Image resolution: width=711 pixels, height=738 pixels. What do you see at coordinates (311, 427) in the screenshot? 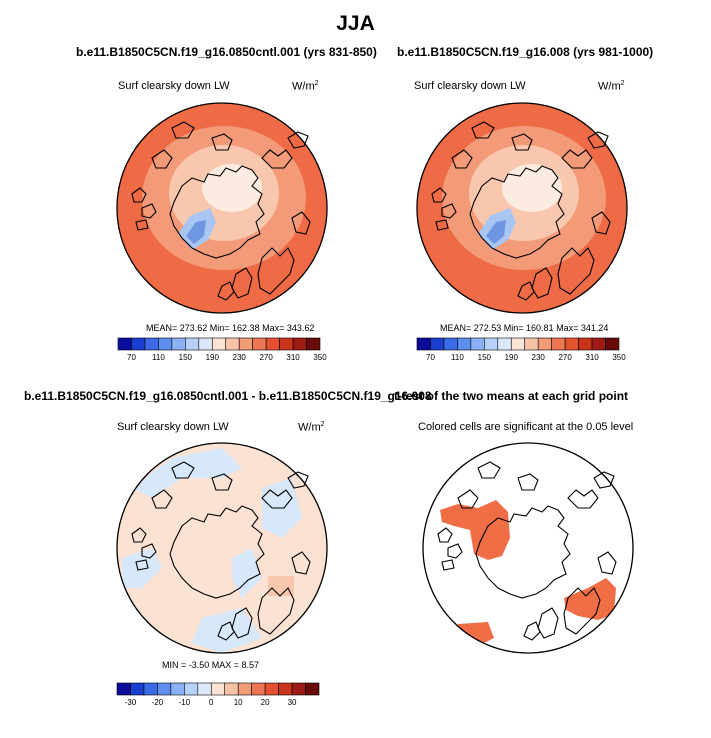
I see `panel3-units: W/m2` at bounding box center [311, 427].